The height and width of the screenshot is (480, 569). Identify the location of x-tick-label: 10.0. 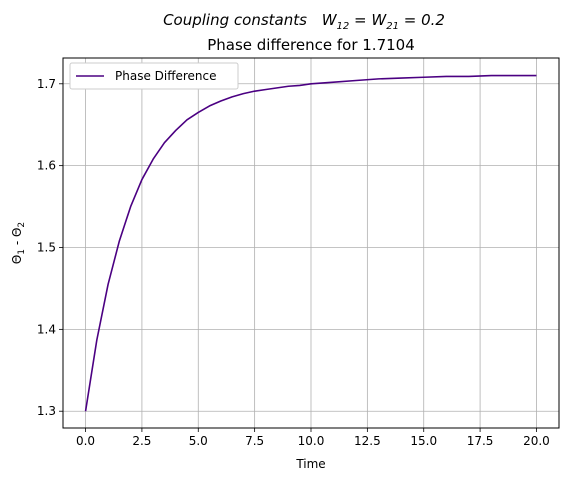
(311, 441).